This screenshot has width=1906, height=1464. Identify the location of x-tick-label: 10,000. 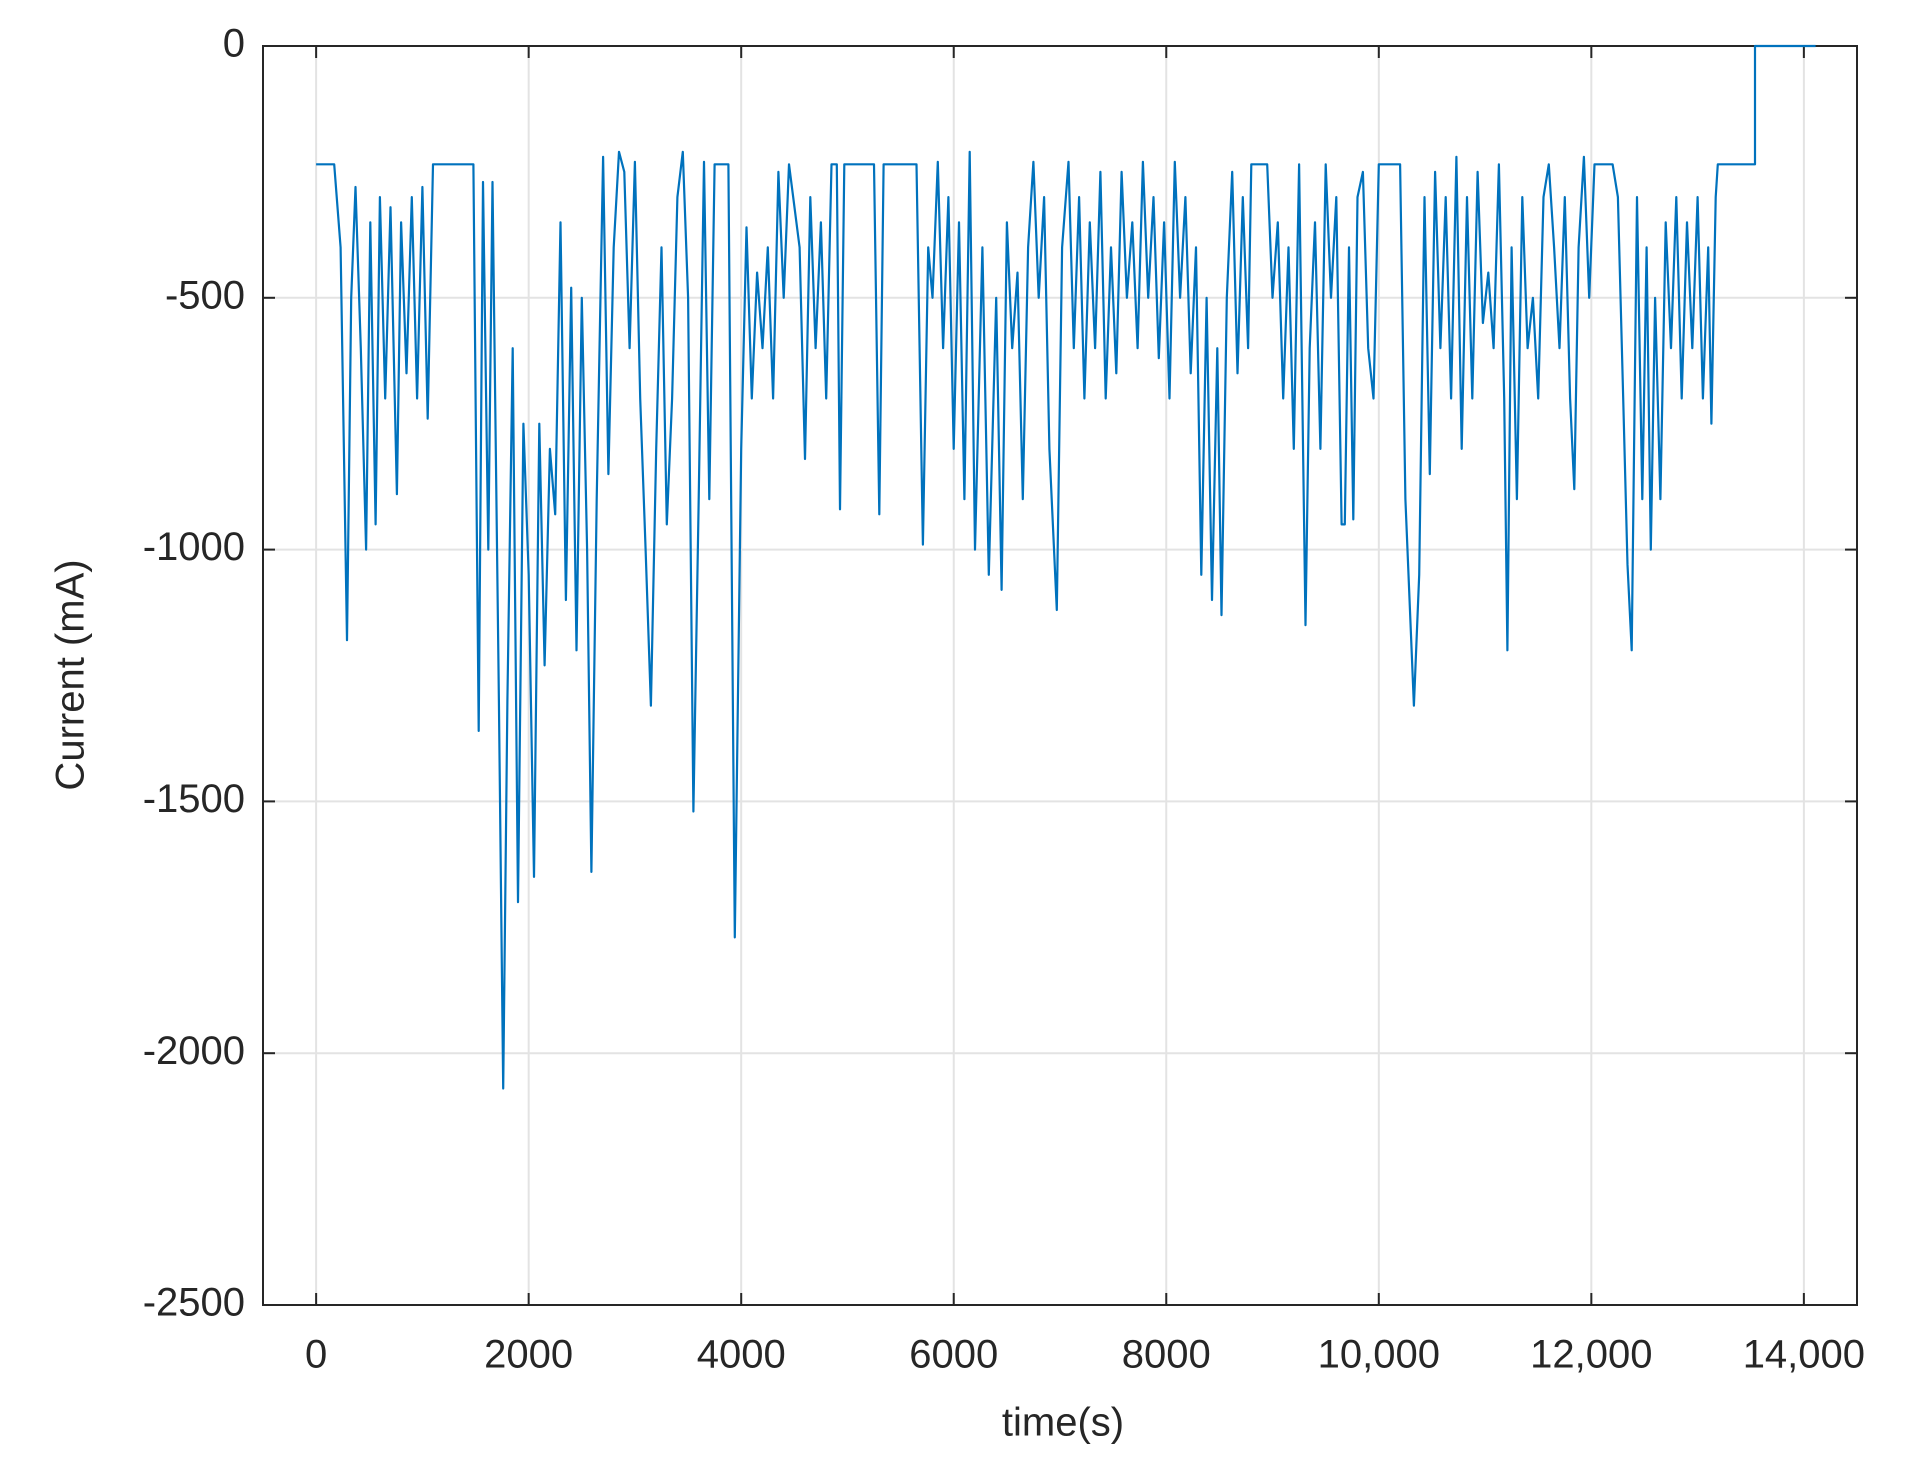
(1379, 1355).